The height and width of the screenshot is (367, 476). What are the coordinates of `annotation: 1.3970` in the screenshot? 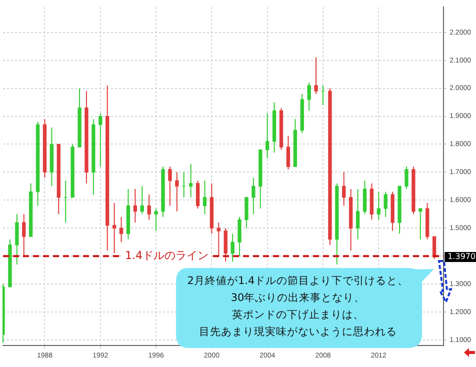 It's located at (462, 257).